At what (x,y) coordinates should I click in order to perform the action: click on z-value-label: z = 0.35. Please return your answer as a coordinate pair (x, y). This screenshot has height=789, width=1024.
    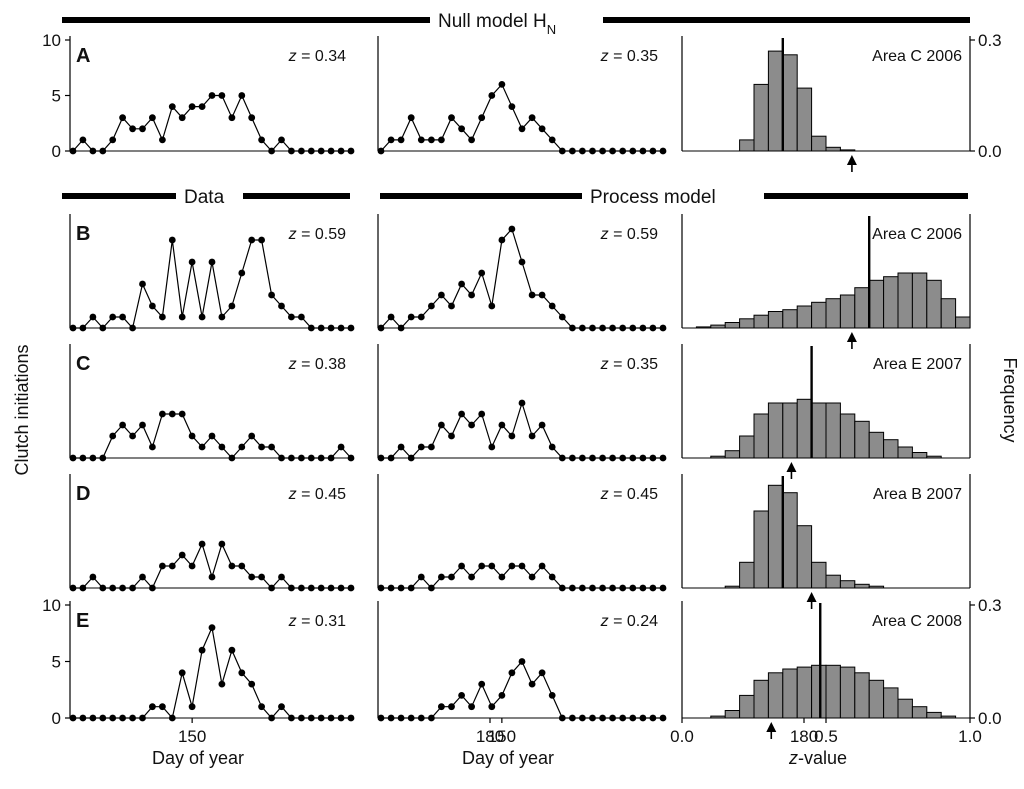
    Looking at the image, I should click on (629, 56).